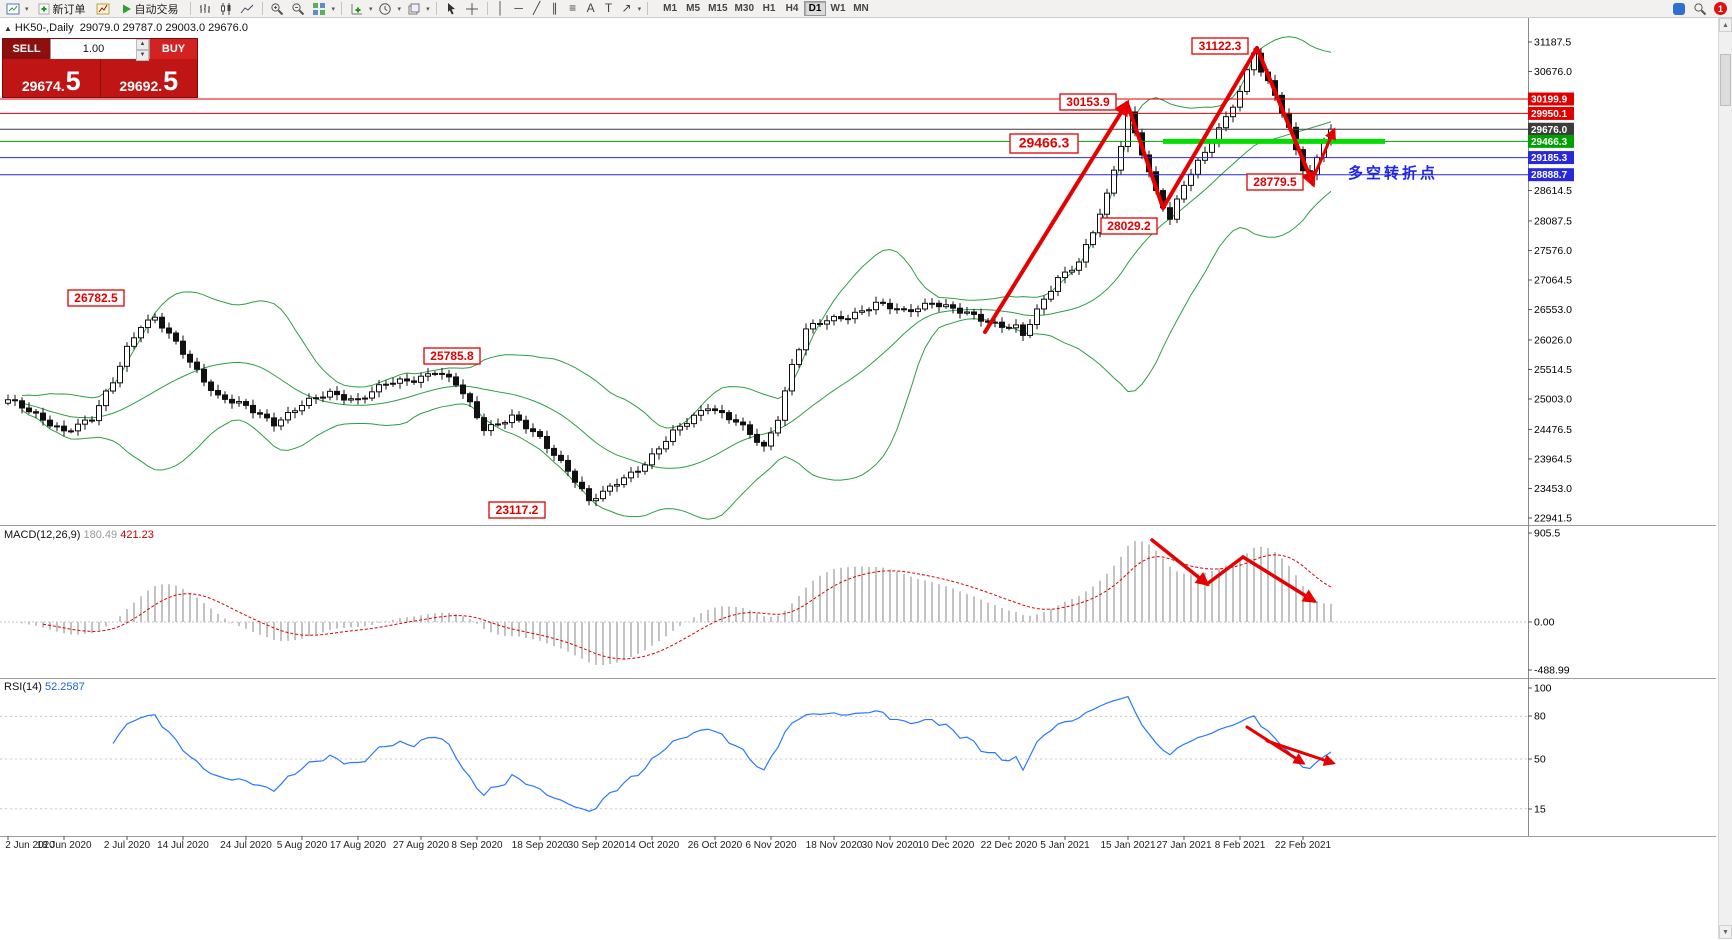 Image resolution: width=1732 pixels, height=940 pixels. What do you see at coordinates (41, 86) in the screenshot?
I see `sell-price-main: 29674` at bounding box center [41, 86].